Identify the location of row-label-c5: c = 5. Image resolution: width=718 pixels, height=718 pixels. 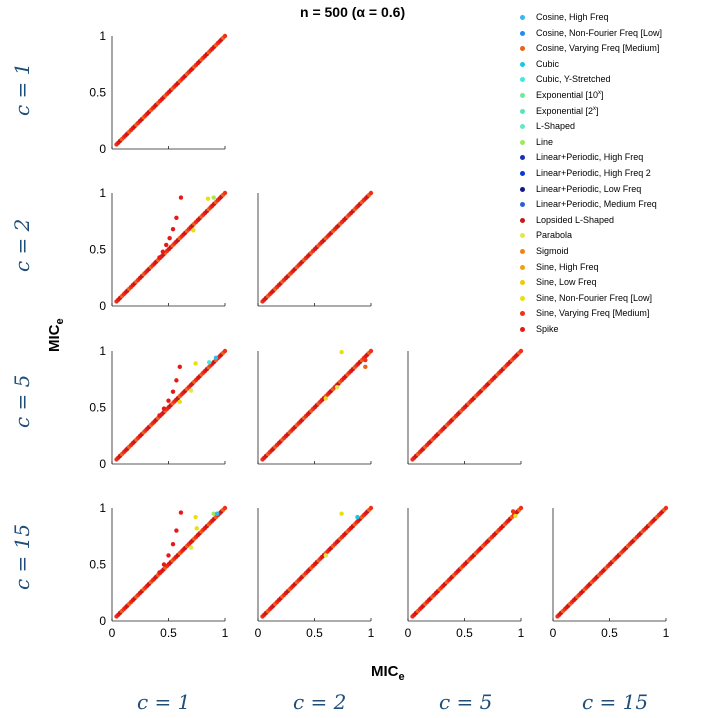
(22, 401).